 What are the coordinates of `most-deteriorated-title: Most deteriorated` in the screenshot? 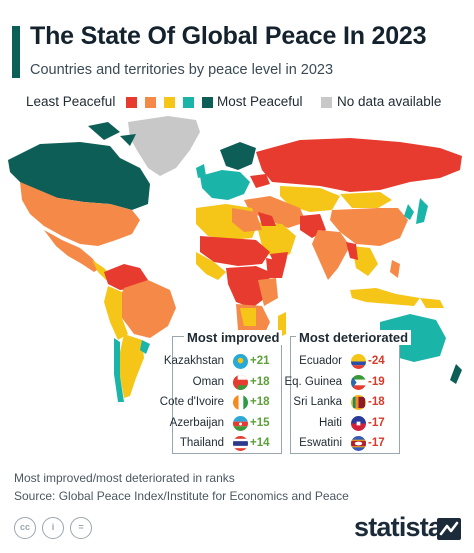 It's located at (354, 337).